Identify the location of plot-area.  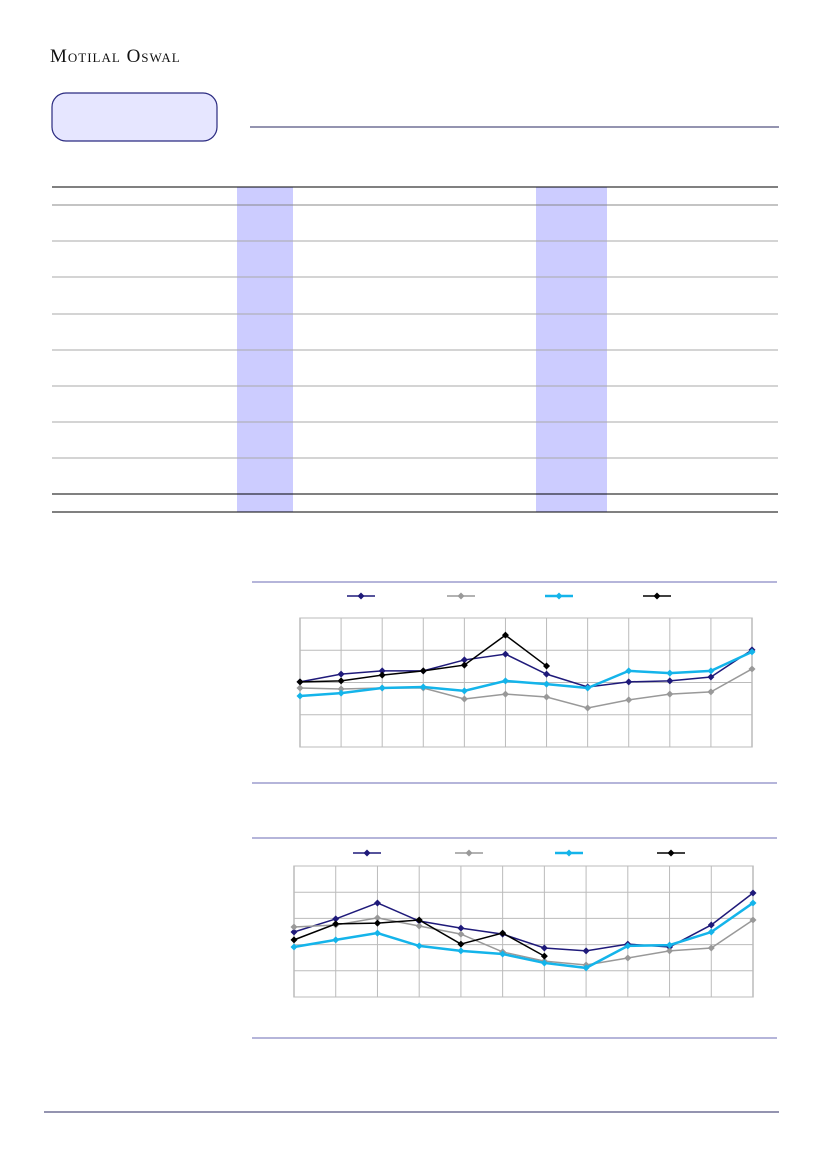
(523, 931).